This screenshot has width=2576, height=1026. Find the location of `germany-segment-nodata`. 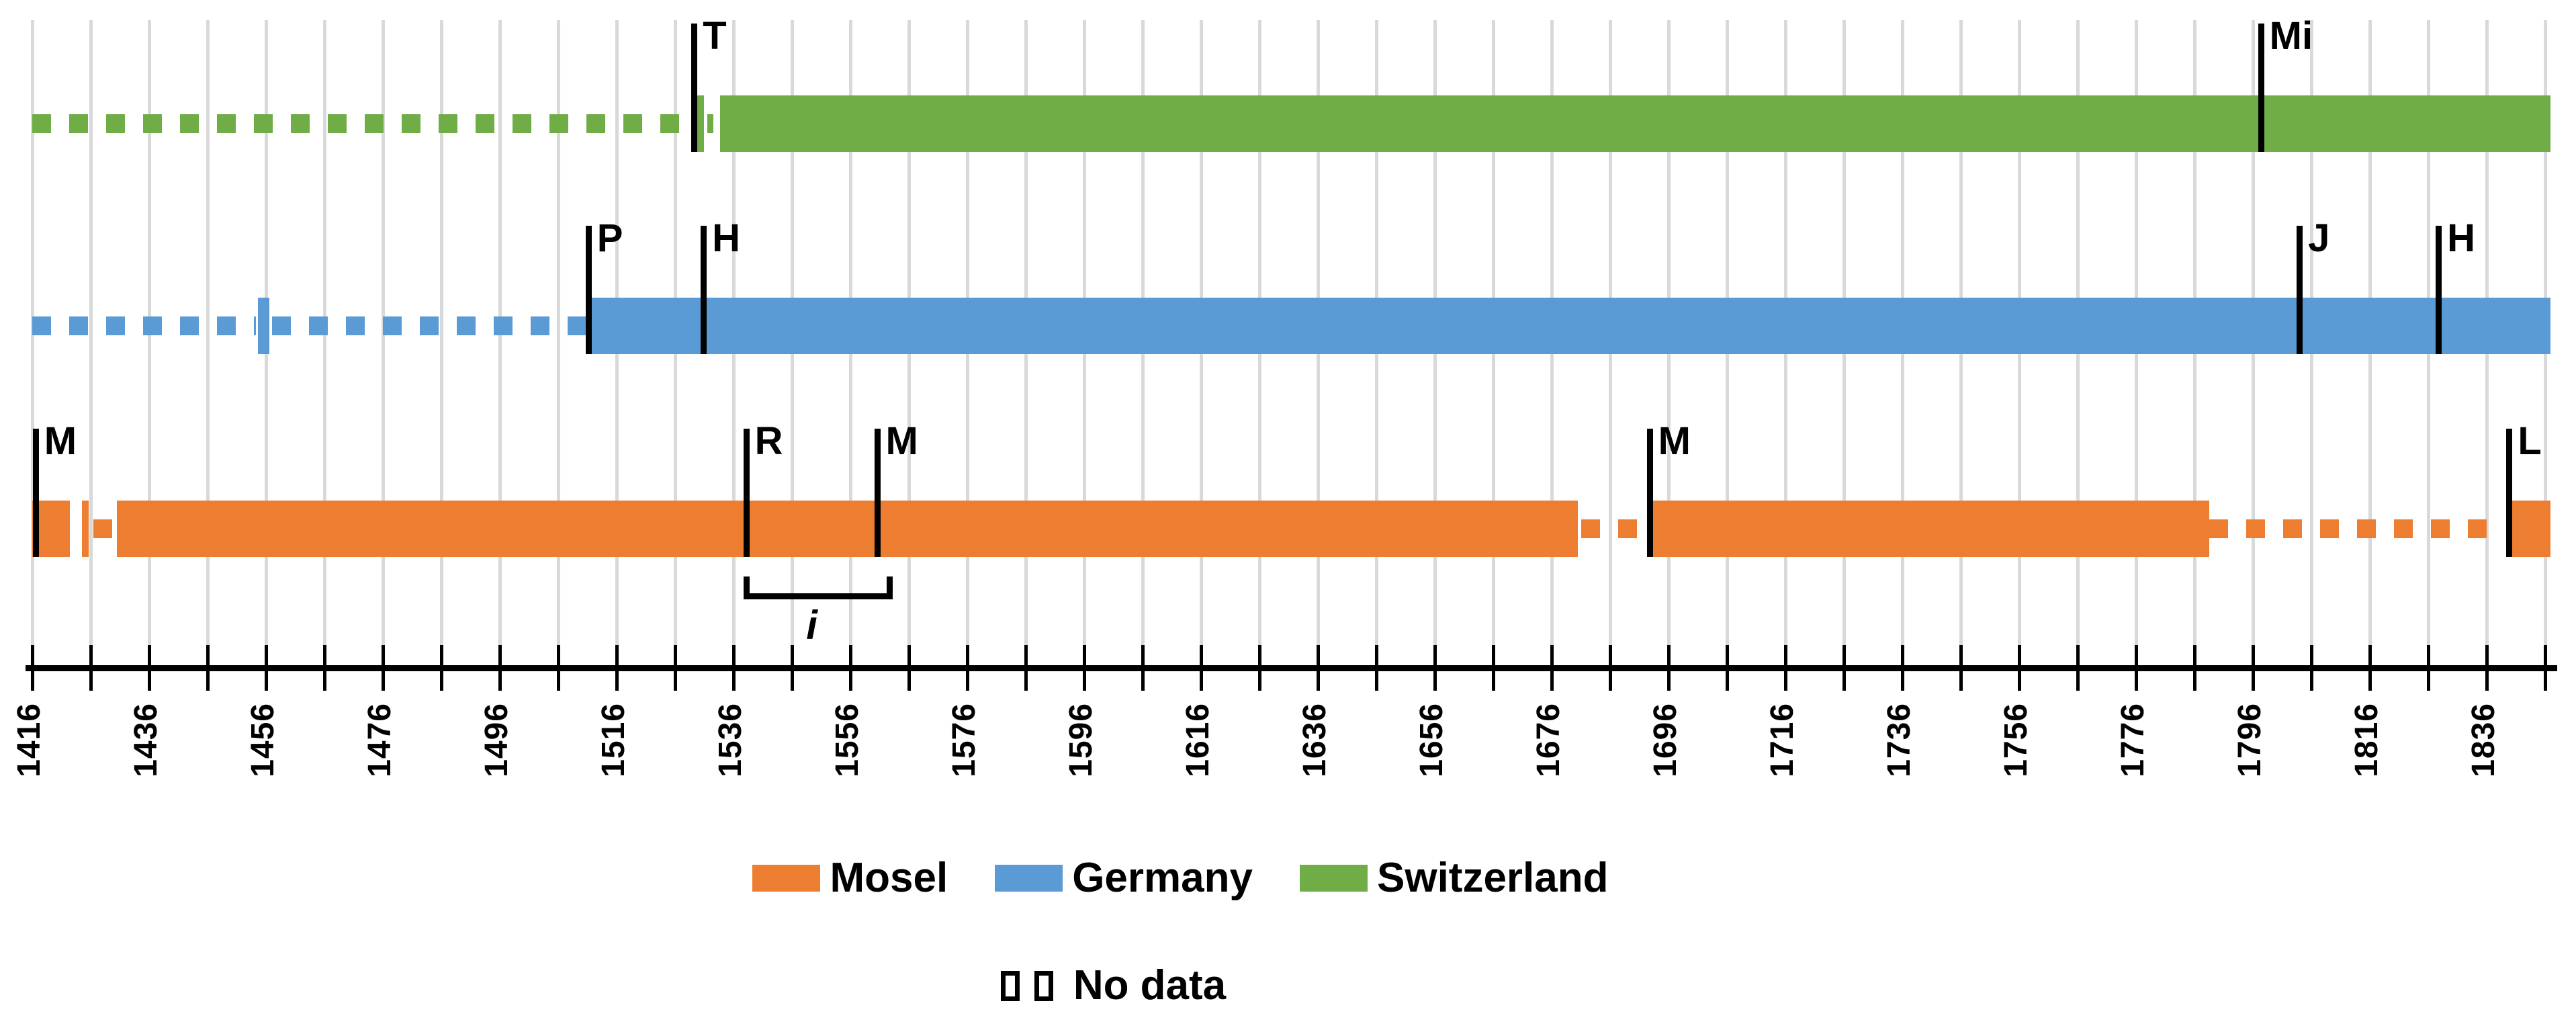

germany-segment-nodata is located at coordinates (430, 325).